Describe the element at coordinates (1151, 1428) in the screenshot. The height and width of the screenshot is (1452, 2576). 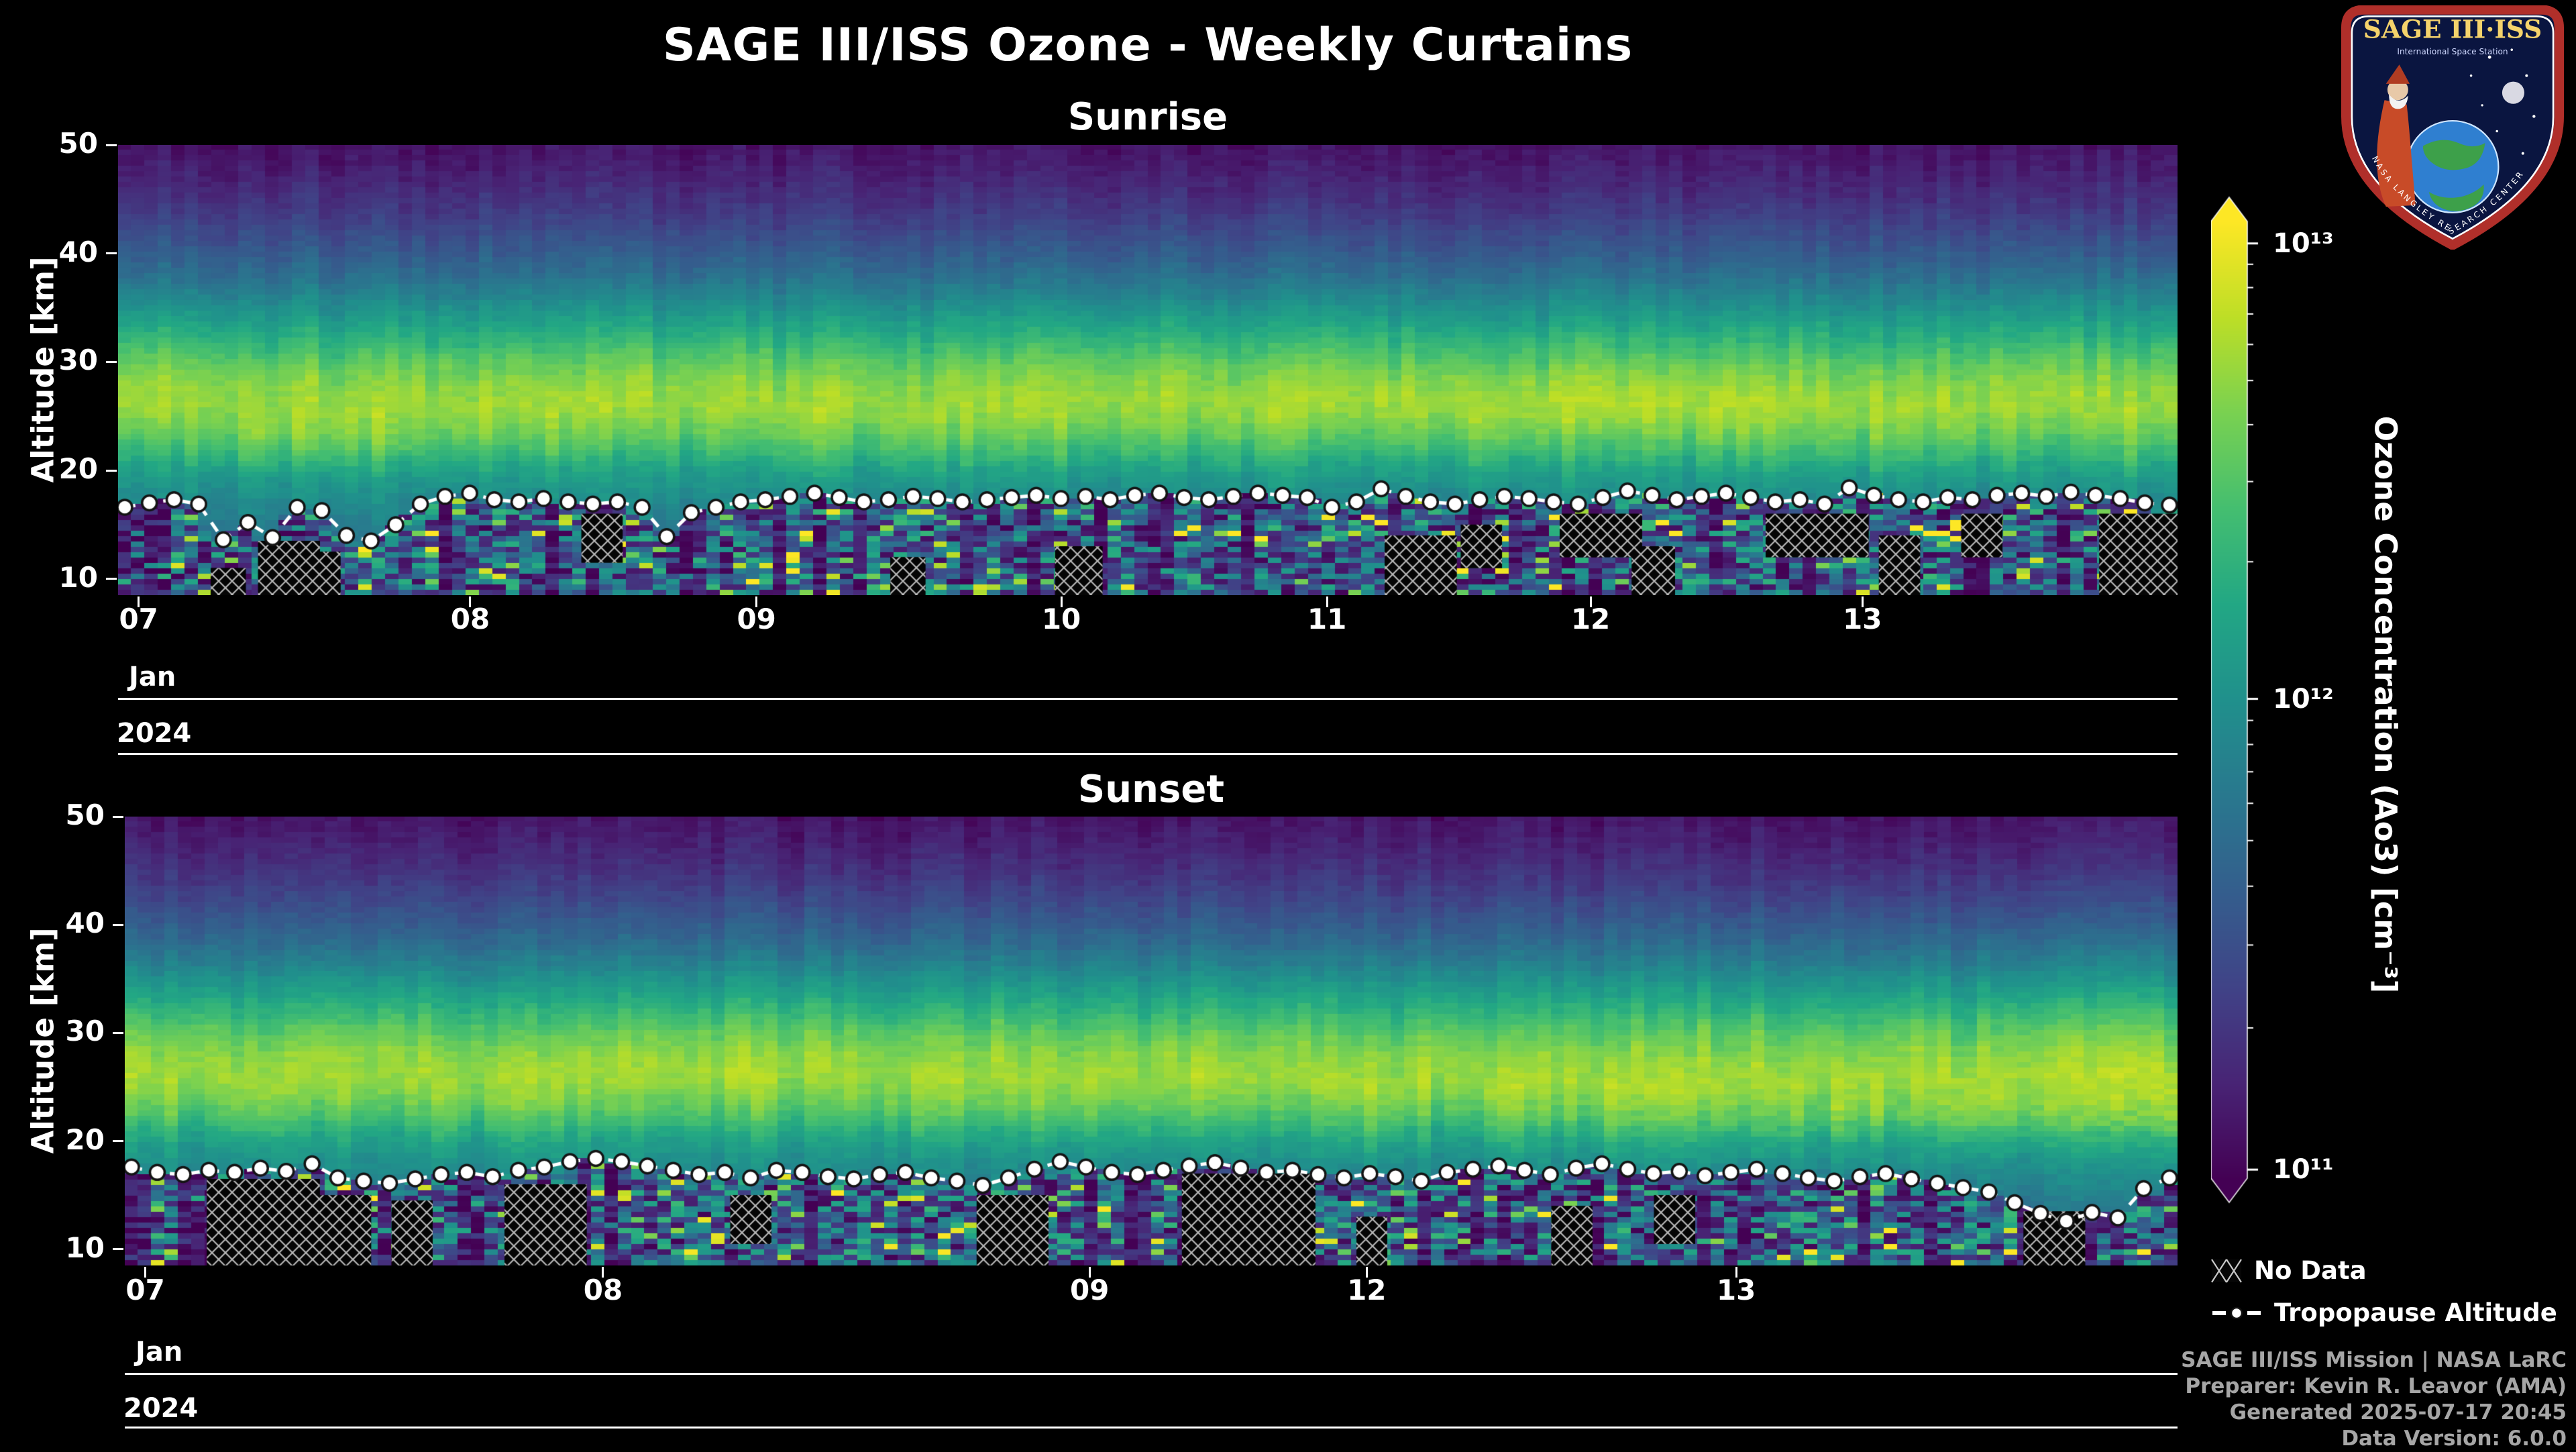
I see `sunset-year-separator` at that location.